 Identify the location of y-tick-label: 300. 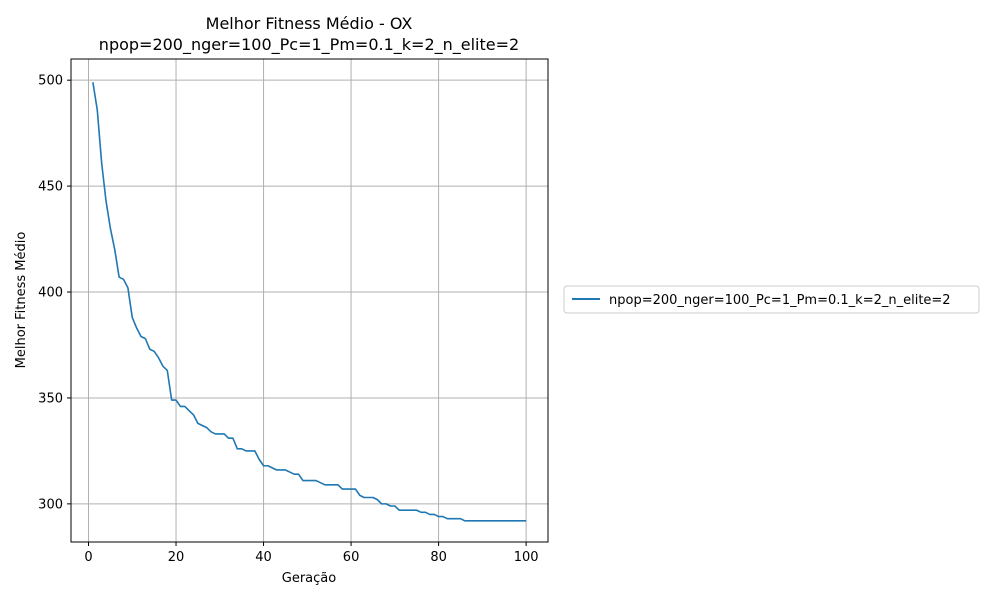
(50, 504).